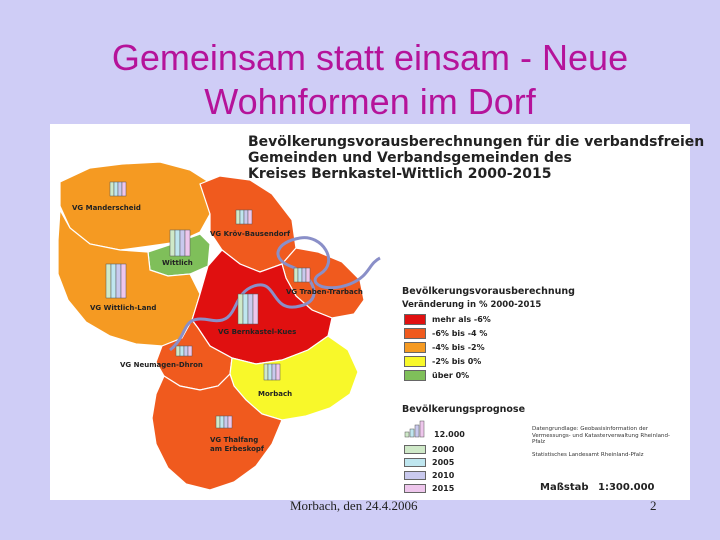 This screenshot has width=720, height=540. Describe the element at coordinates (106, 208) in the screenshot. I see `label-manderscheid: VG Manderscheid` at that location.